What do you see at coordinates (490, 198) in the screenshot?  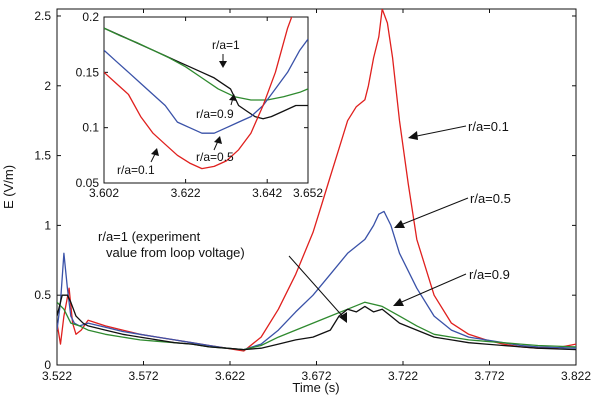 I see `annotation-r05: r/a=0.5` at bounding box center [490, 198].